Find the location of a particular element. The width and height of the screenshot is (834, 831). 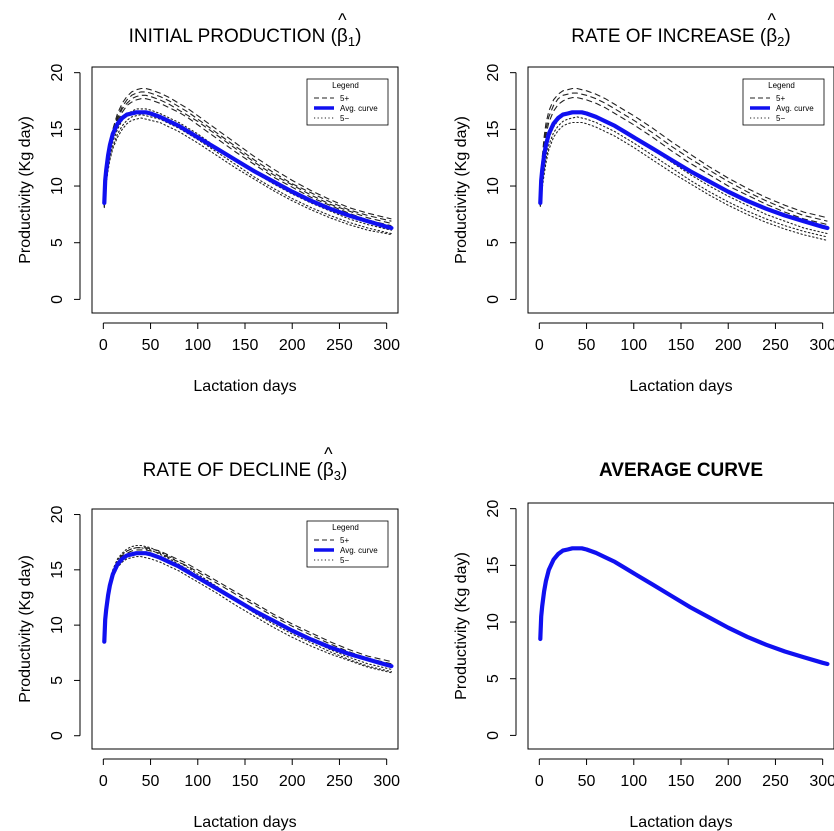

chart-title-part: INITIAL PRODUCTION ( is located at coordinates (233, 36).